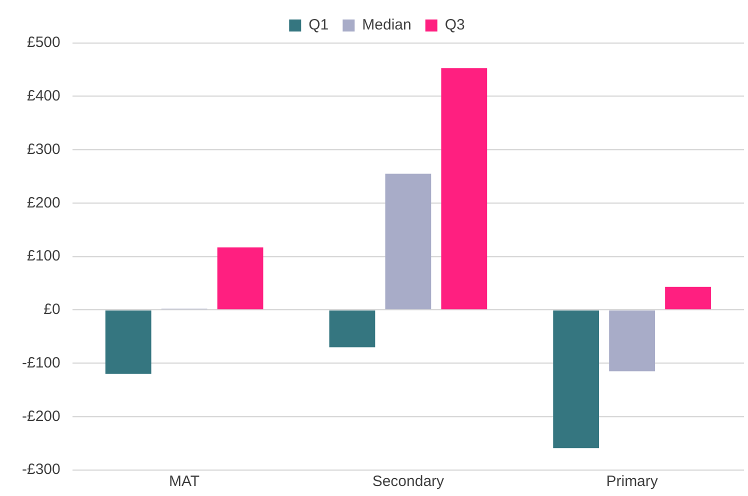  What do you see at coordinates (41, 416) in the screenshot?
I see `y-tick-label: -£200` at bounding box center [41, 416].